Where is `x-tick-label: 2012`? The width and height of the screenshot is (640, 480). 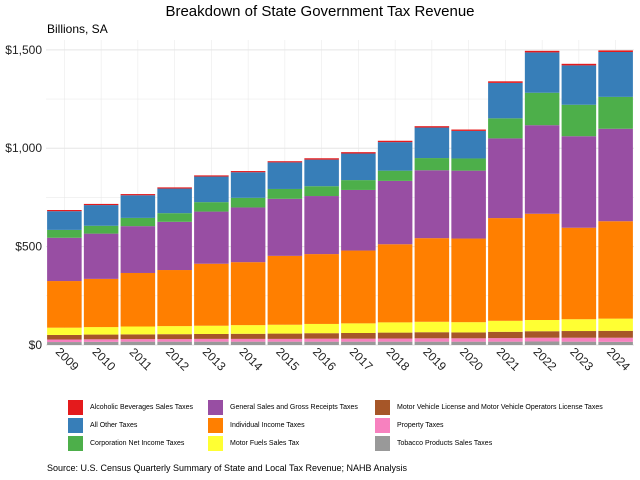 x-tick-label: 2012 is located at coordinates (177, 359).